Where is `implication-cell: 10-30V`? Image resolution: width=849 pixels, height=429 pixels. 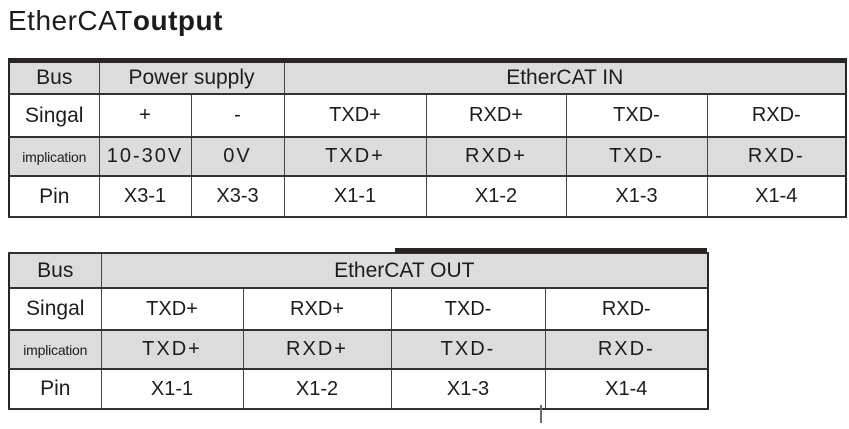 implication-cell: 10-30V is located at coordinates (145, 156).